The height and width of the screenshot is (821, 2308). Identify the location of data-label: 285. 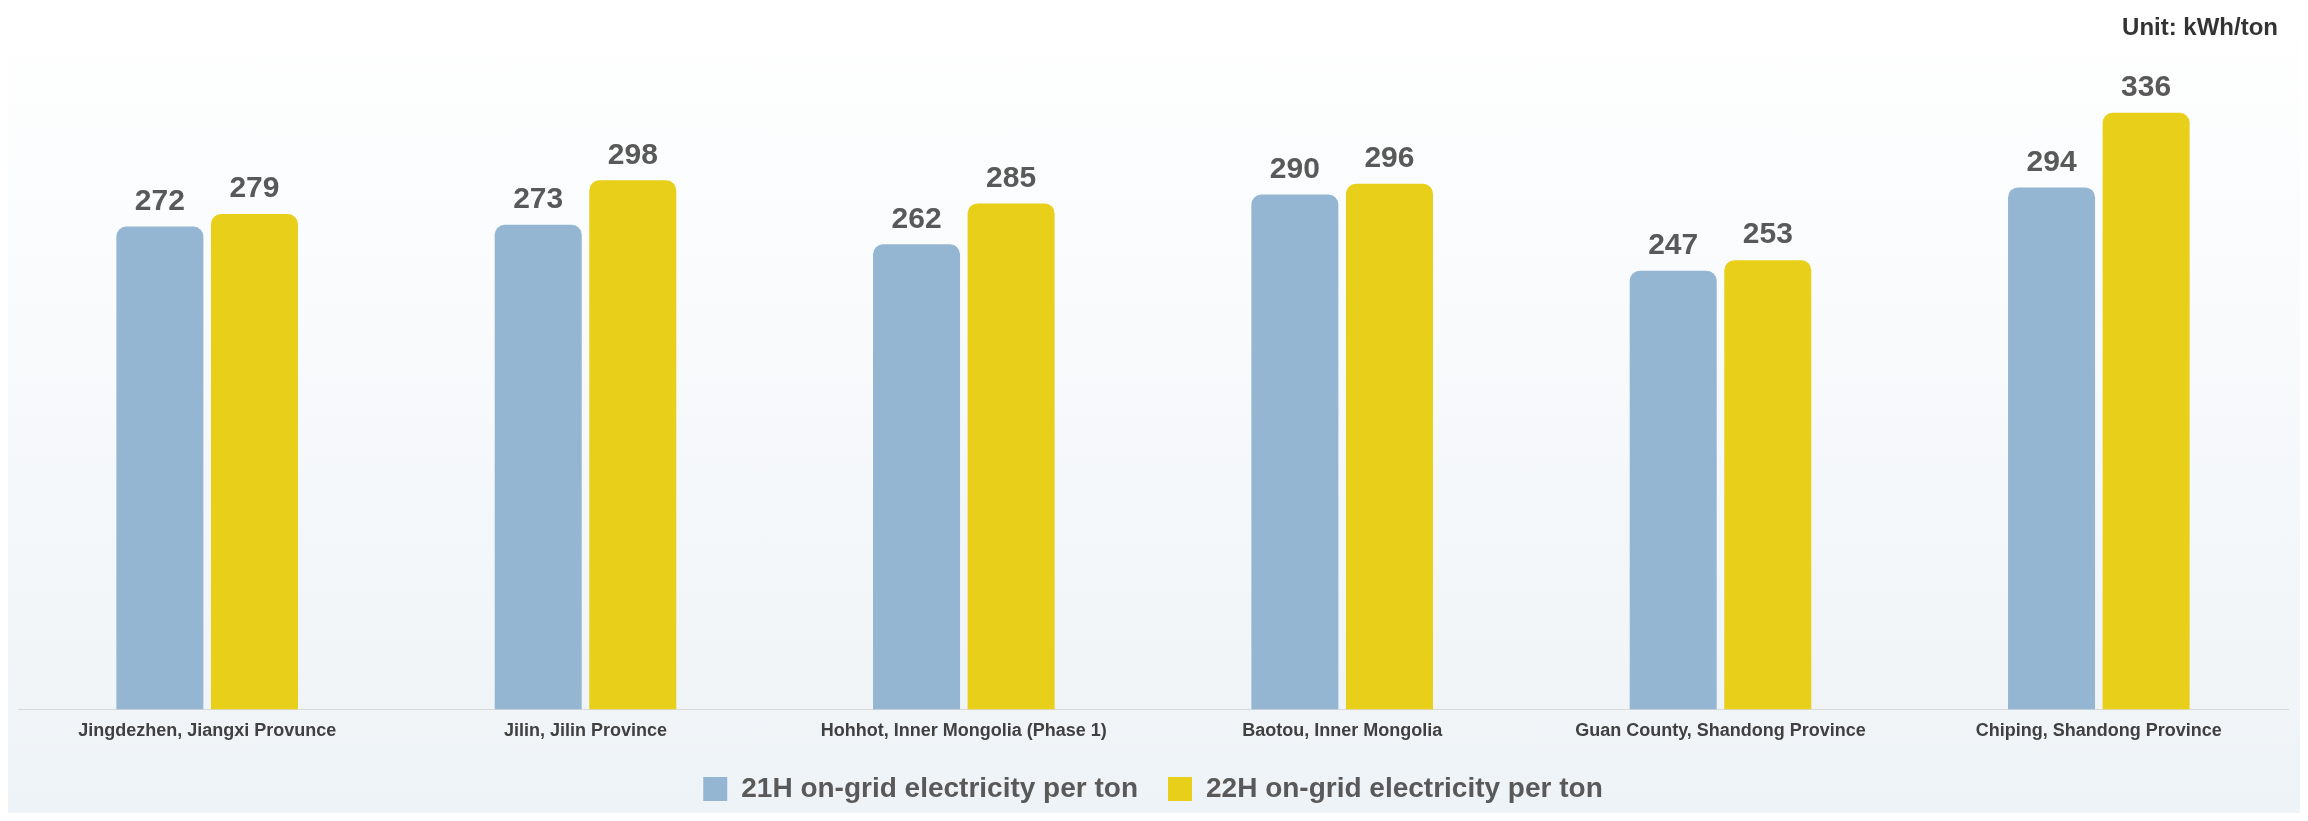
(1011, 176).